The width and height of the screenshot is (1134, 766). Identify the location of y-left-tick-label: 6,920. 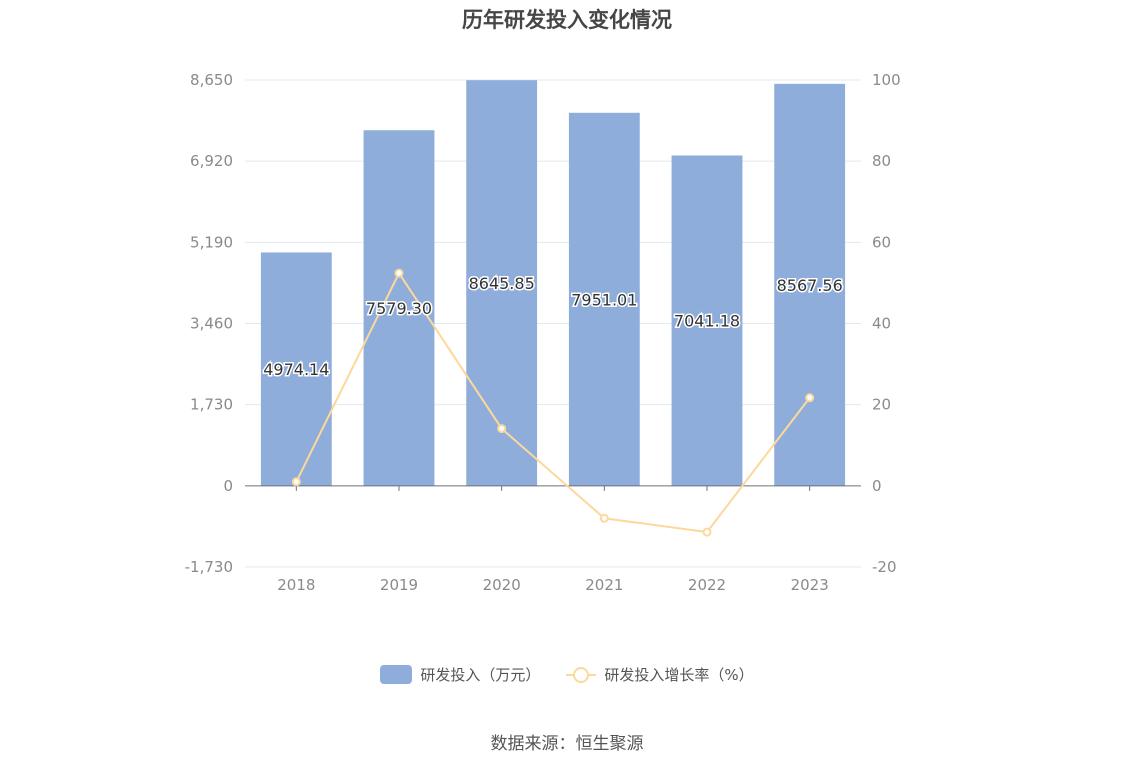
(211, 161).